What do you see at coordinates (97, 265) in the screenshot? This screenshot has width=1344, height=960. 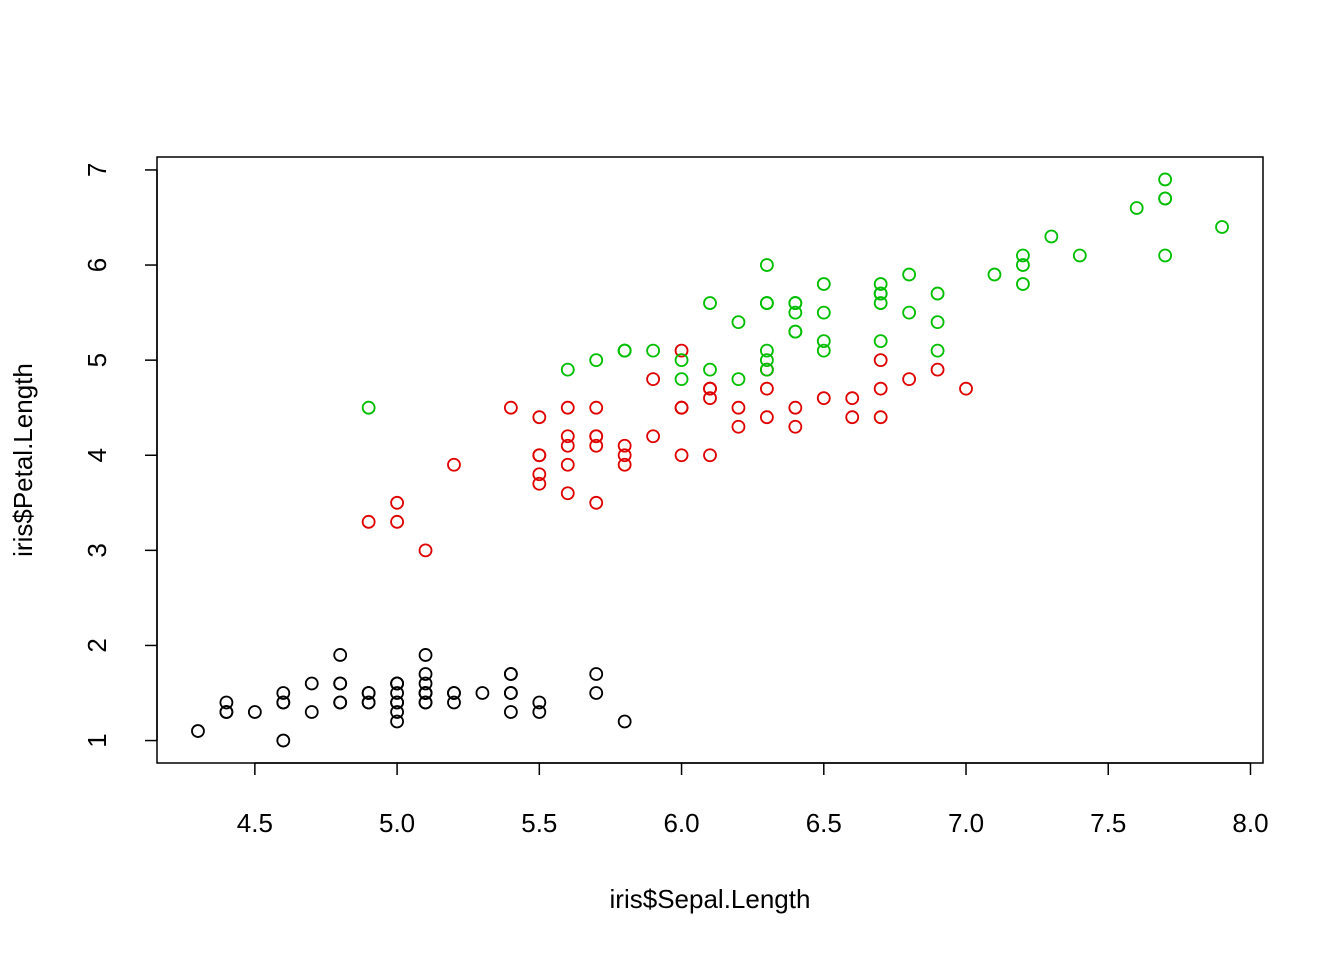 I see `y-tick-label: 6` at bounding box center [97, 265].